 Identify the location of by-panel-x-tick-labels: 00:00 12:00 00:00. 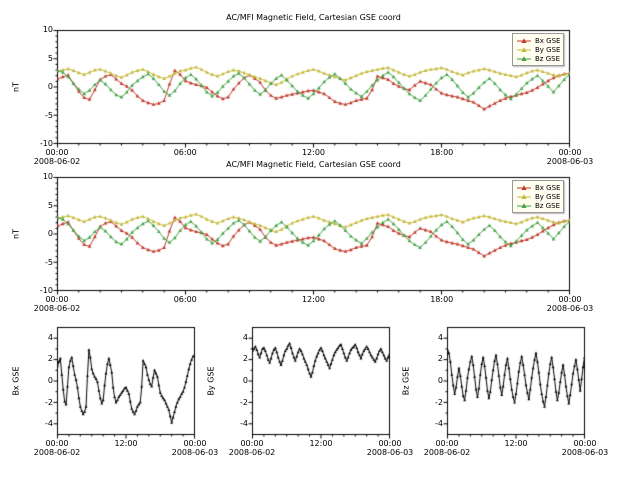
(320, 444).